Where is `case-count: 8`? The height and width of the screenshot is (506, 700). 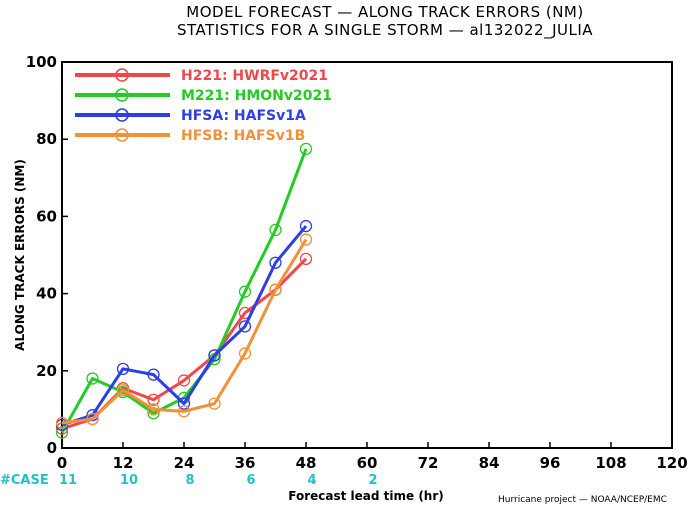 case-count: 8 is located at coordinates (189, 480).